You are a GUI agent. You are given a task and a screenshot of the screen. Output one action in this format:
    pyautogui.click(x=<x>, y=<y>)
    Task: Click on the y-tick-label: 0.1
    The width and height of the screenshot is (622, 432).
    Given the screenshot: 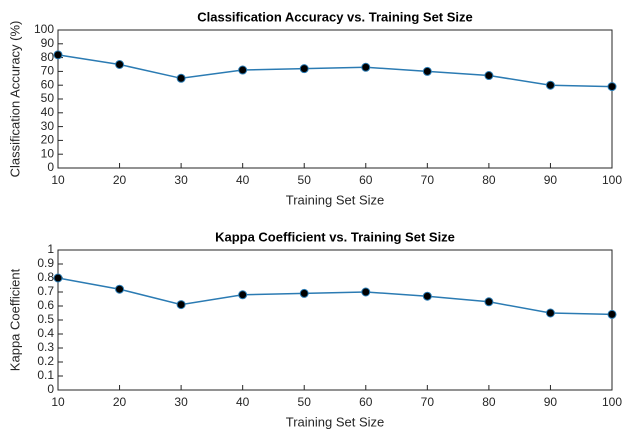 What is the action you would take?
    pyautogui.click(x=45, y=375)
    